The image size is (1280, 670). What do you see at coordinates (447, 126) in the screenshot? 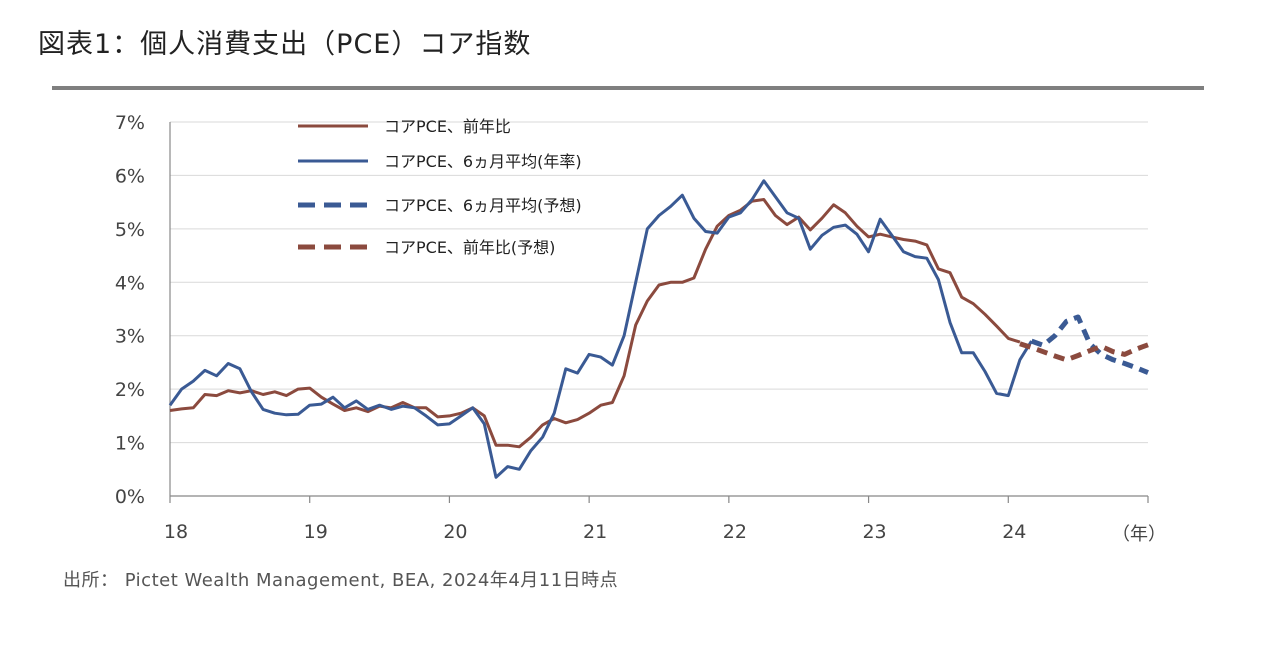
I see `legend-label: コアPCE、前年比` at bounding box center [447, 126].